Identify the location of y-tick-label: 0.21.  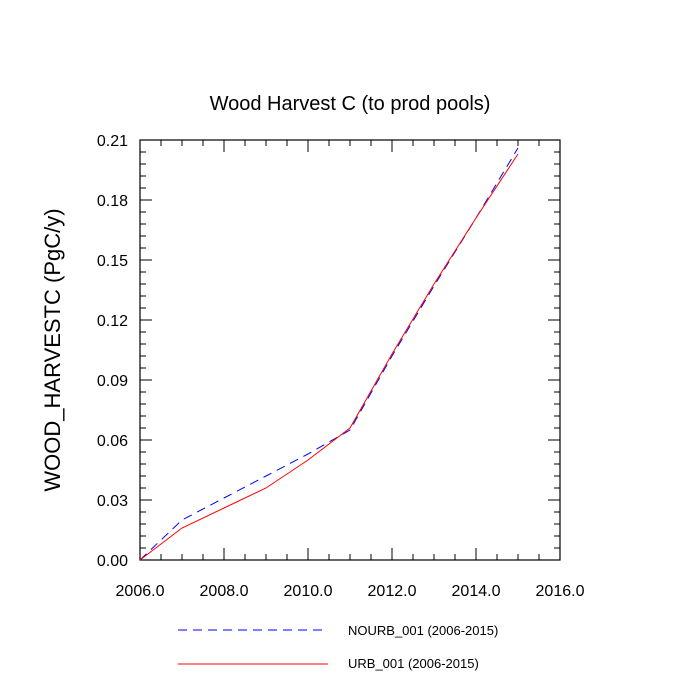
(112, 141).